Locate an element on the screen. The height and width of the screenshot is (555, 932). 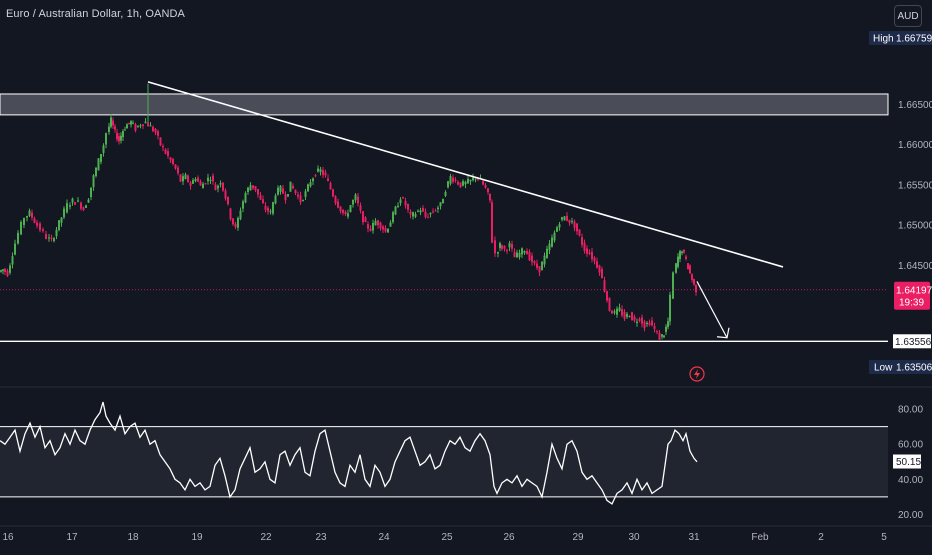
time-tick-label: 26 is located at coordinates (509, 537).